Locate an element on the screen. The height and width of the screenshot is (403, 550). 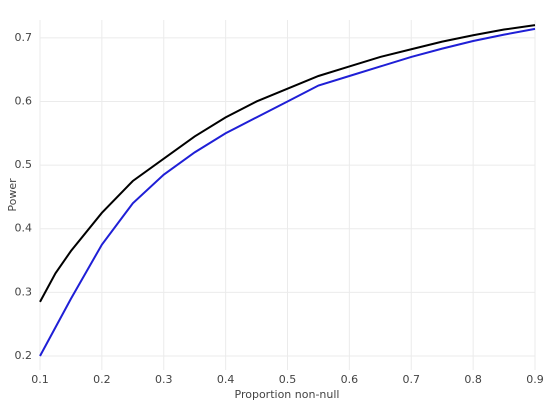
y-tick-label: 0.6 is located at coordinates (24, 100).